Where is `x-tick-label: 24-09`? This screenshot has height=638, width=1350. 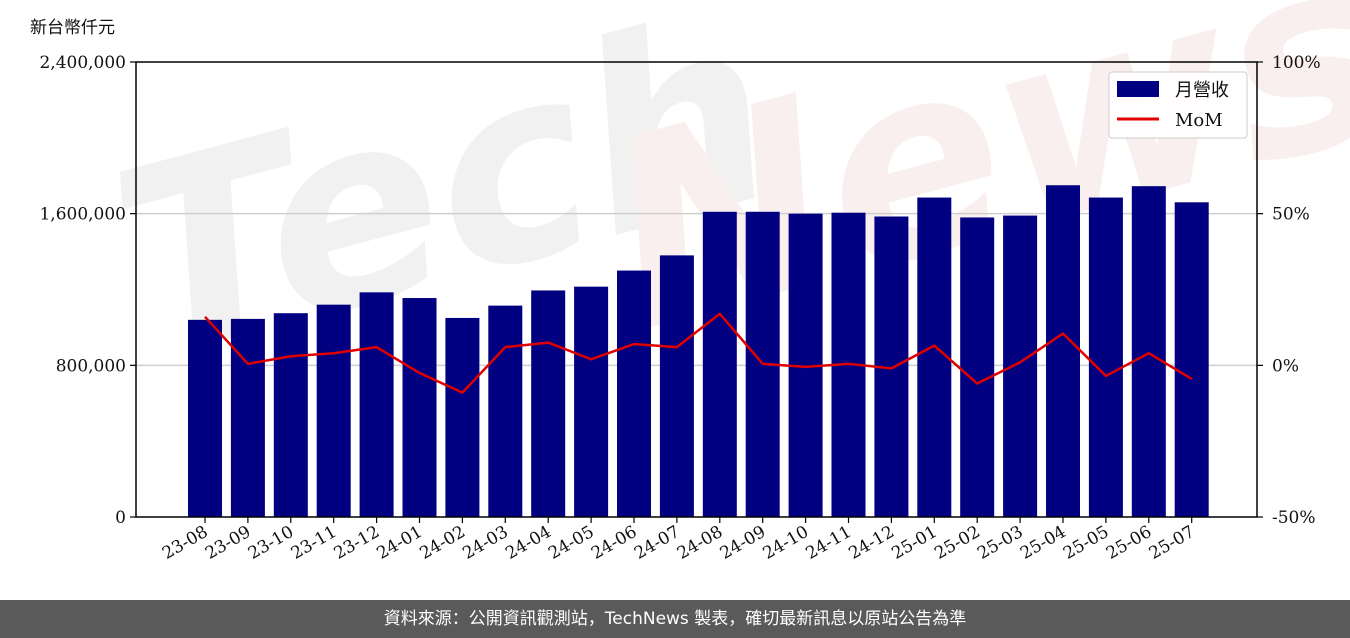 x-tick-label: 24-09 is located at coordinates (743, 543).